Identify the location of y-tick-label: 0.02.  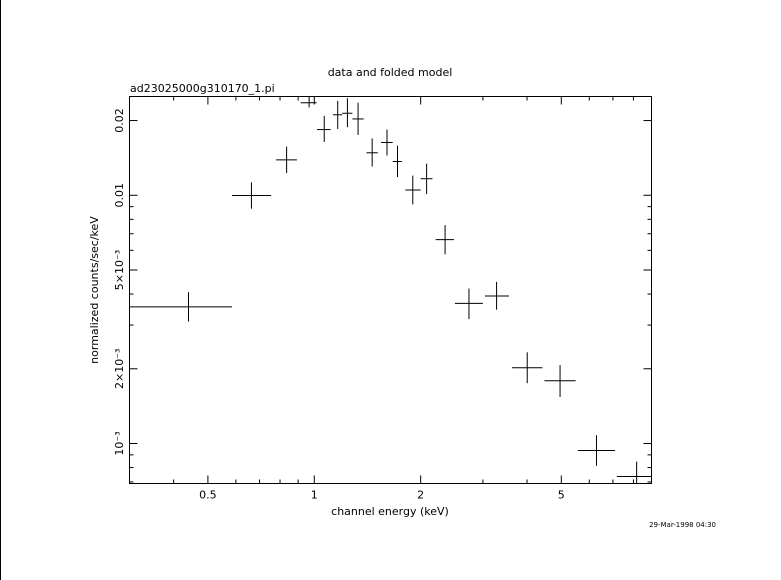
(119, 120).